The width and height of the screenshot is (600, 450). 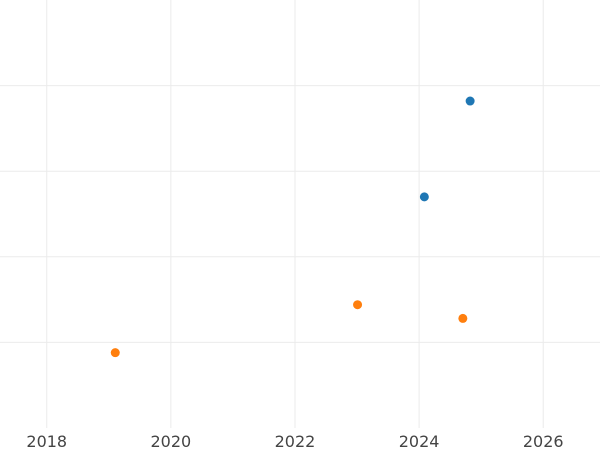 What do you see at coordinates (171, 441) in the screenshot?
I see `x-tick-label-2020: 2020` at bounding box center [171, 441].